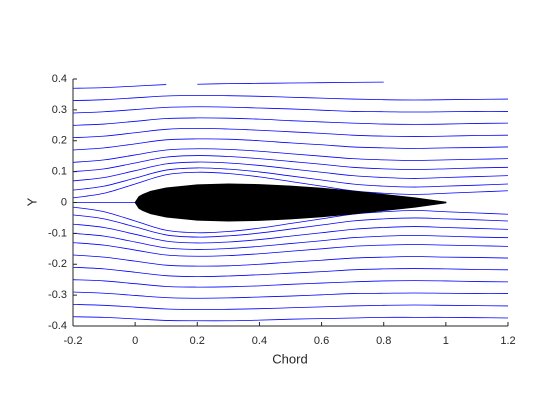  I want to click on y-tick-label: 0, so click(64, 202).